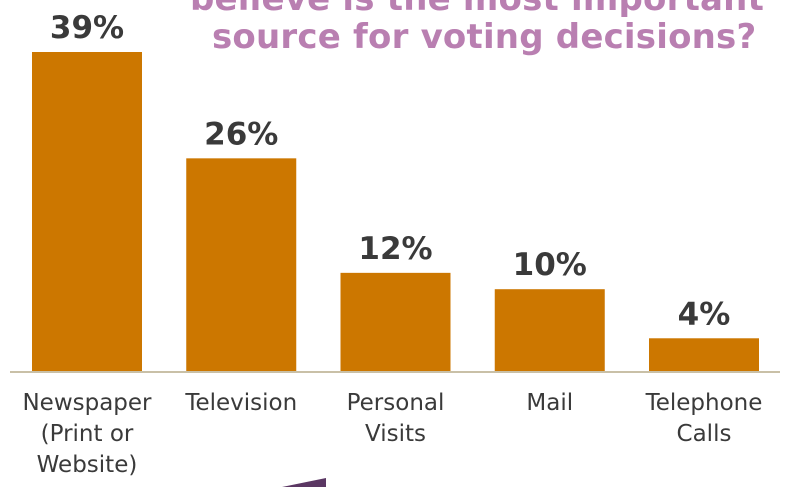 The height and width of the screenshot is (487, 793). What do you see at coordinates (704, 403) in the screenshot?
I see `category-label-4-line-0: Telephone` at bounding box center [704, 403].